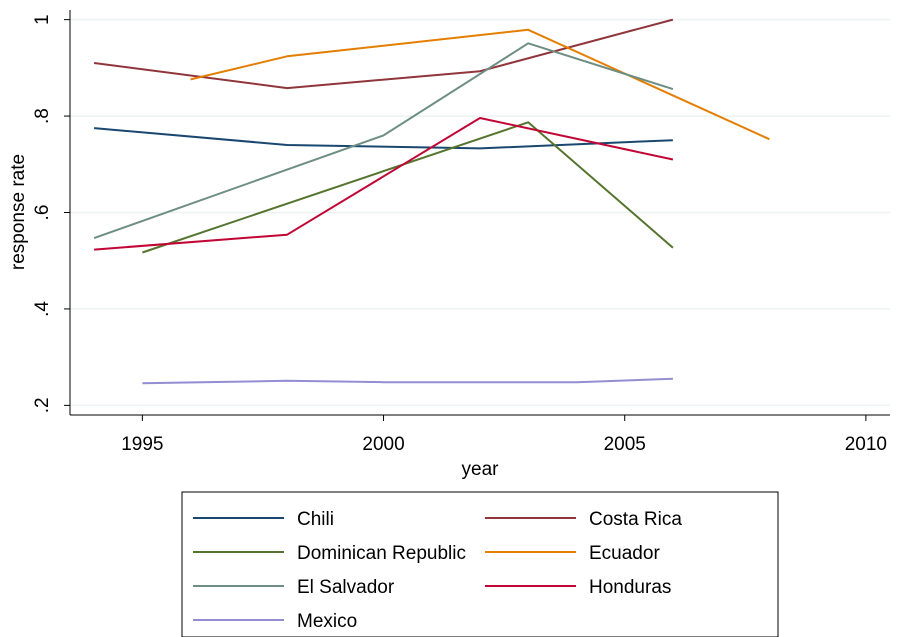 Image resolution: width=917 pixels, height=637 pixels. What do you see at coordinates (315, 519) in the screenshot?
I see `legend-label-chili: Chili` at bounding box center [315, 519].